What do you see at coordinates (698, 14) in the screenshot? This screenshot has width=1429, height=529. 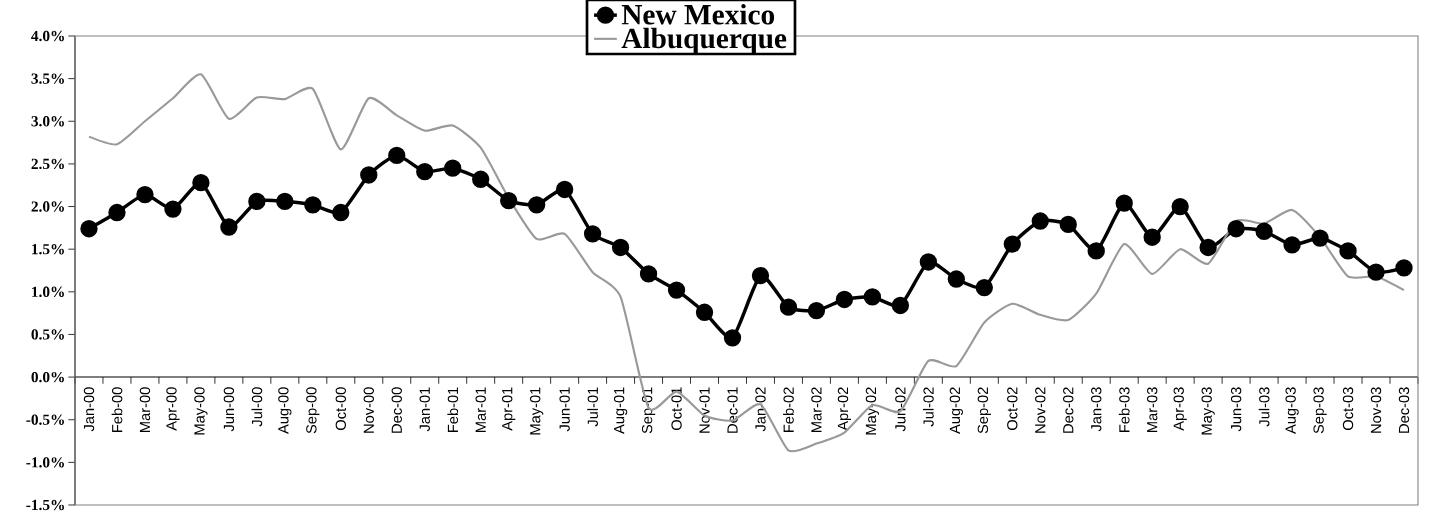 I see `legend-label: New Mexico` at bounding box center [698, 14].